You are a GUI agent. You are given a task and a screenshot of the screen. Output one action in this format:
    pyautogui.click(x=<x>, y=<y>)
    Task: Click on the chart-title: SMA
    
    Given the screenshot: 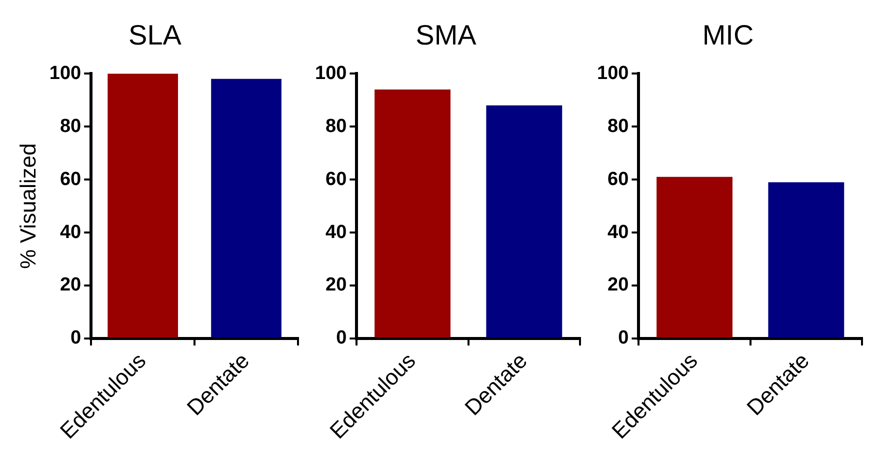 What is the action you would take?
    pyautogui.click(x=446, y=35)
    